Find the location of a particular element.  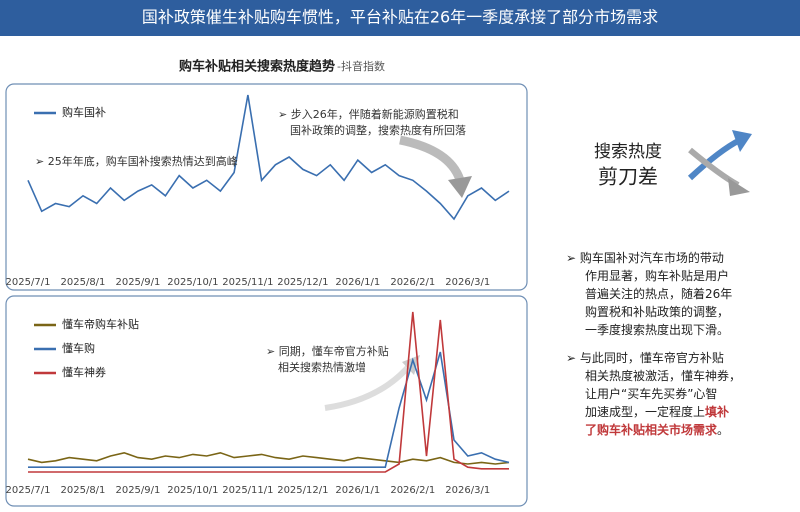

bullet-line: 了购车补贴相关市场需求。 is located at coordinates (657, 429).